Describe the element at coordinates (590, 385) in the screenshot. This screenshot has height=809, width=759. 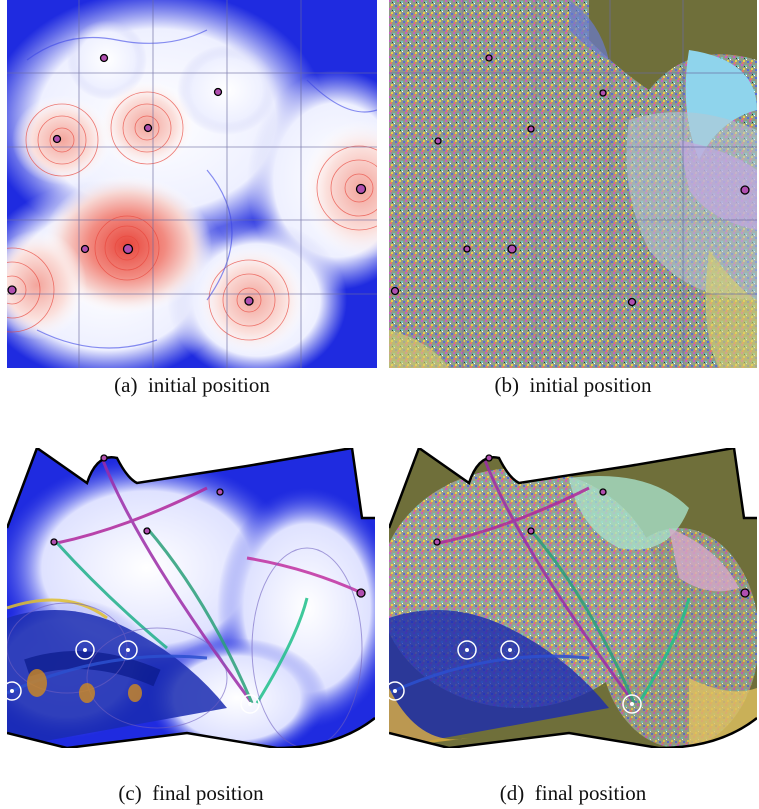
I see `caption-b-text: initial position` at that location.